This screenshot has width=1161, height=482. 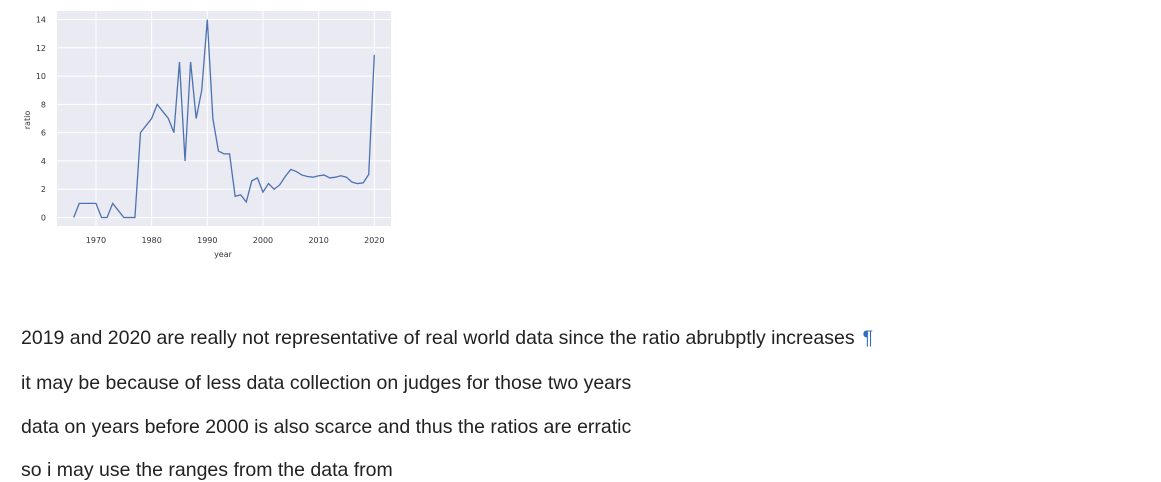 What do you see at coordinates (43, 161) in the screenshot?
I see `y-tick-label: 4` at bounding box center [43, 161].